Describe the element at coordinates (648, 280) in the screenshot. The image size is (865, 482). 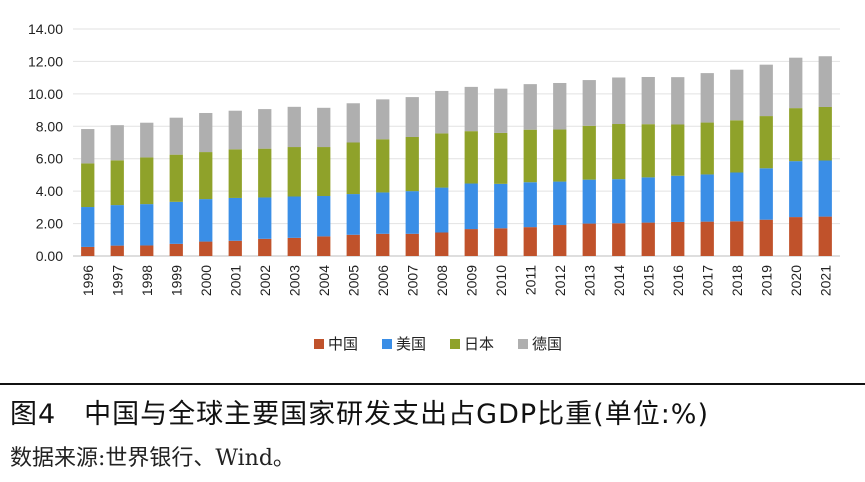
I see `x-tick-label: 2015` at that location.